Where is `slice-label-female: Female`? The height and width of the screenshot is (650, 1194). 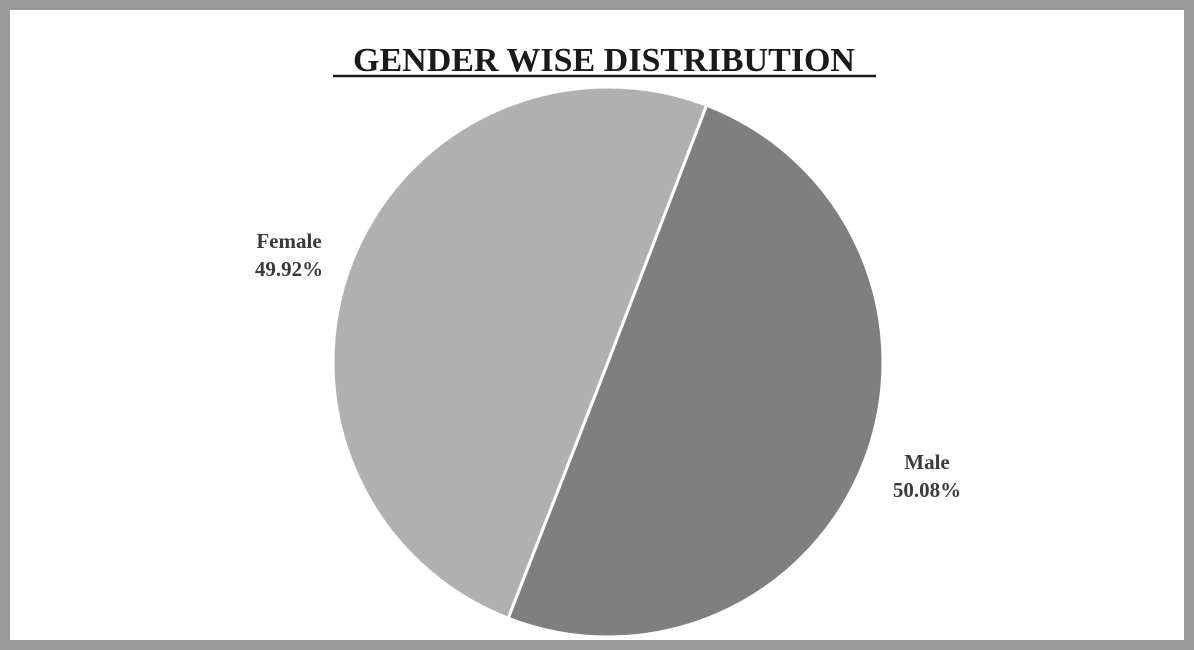
slice-label-female: Female is located at coordinates (288, 241).